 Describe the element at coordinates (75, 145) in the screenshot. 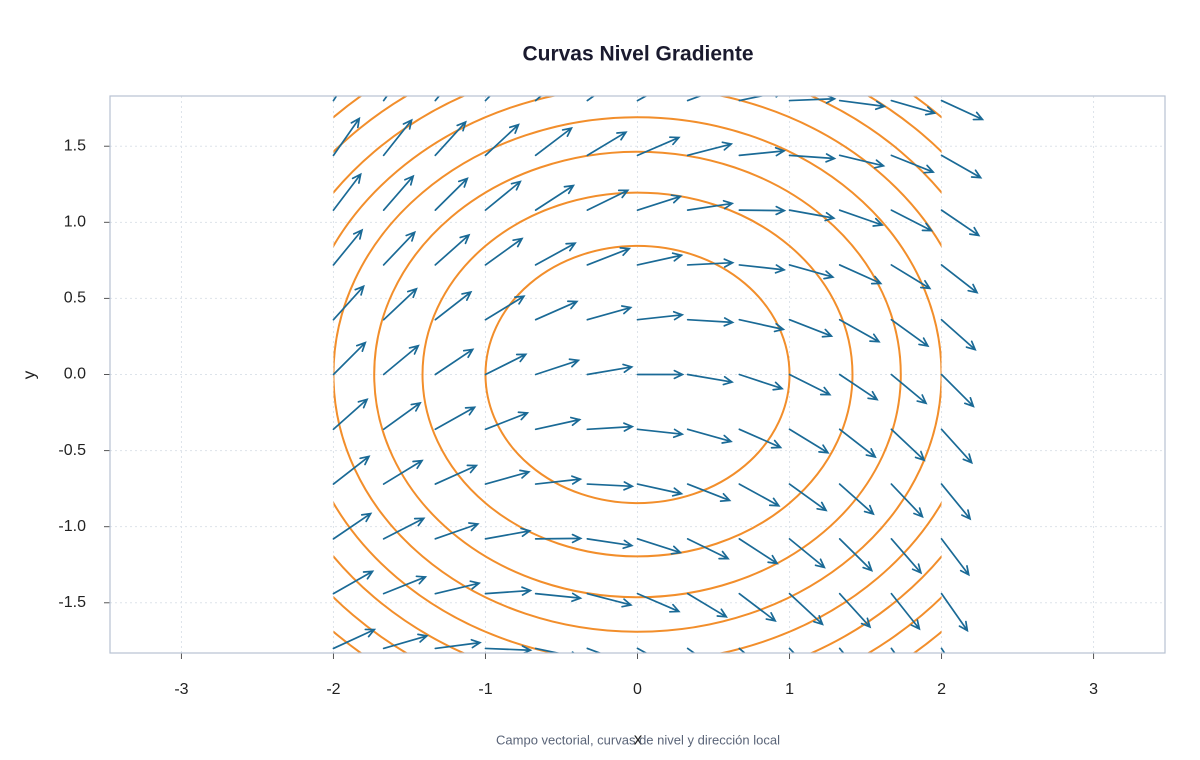

I see `y-tick-label: 1.5` at that location.